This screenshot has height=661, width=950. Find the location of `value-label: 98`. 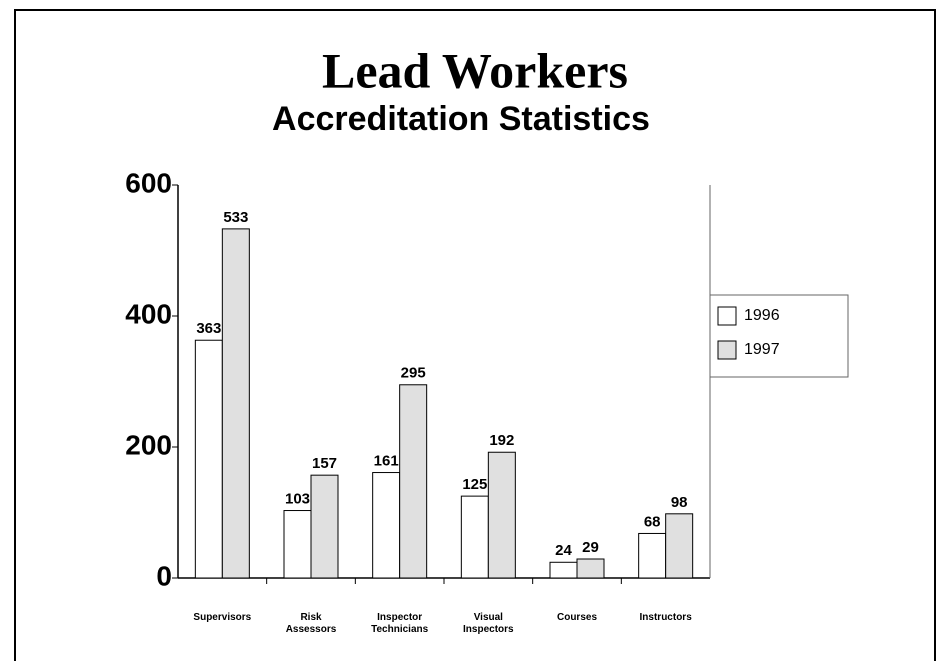

value-label: 98 is located at coordinates (679, 502).